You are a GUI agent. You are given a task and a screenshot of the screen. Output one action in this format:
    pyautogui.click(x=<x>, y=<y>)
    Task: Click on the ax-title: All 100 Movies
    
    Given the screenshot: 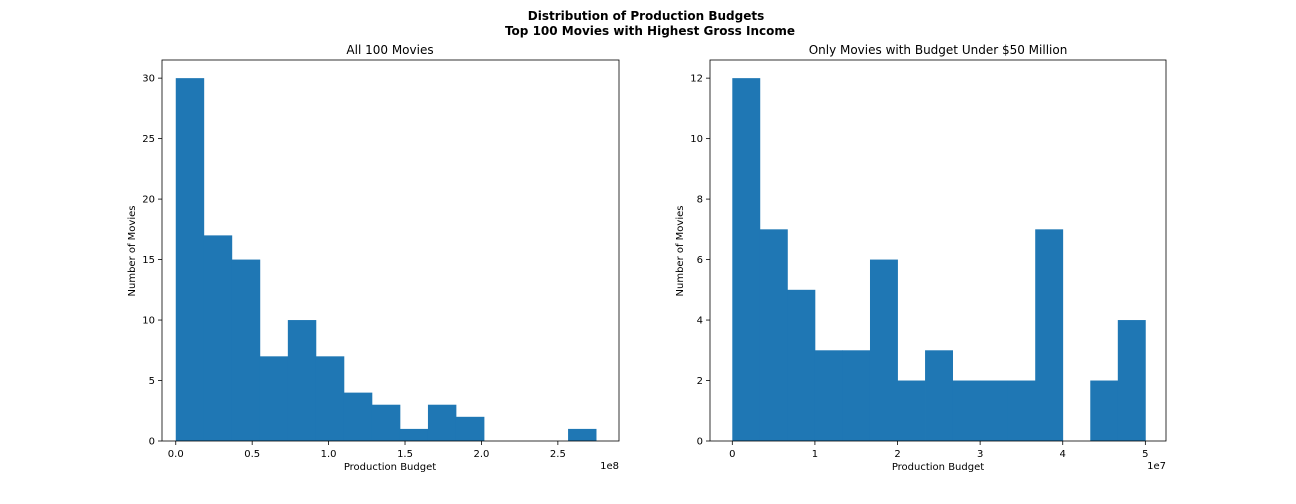 What is the action you would take?
    pyautogui.click(x=389, y=50)
    